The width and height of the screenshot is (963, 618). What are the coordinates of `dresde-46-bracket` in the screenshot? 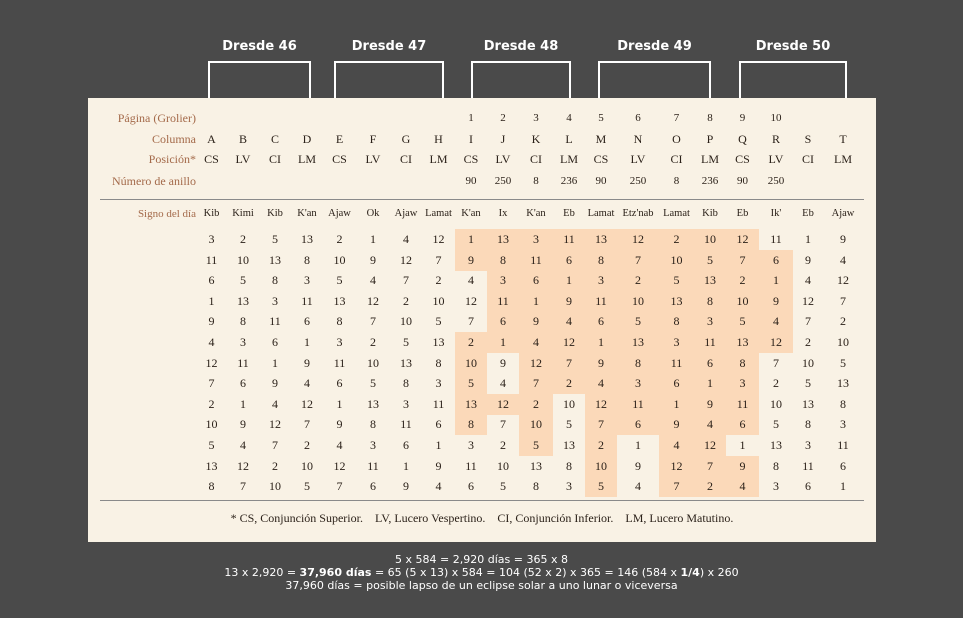 It's located at (259, 79).